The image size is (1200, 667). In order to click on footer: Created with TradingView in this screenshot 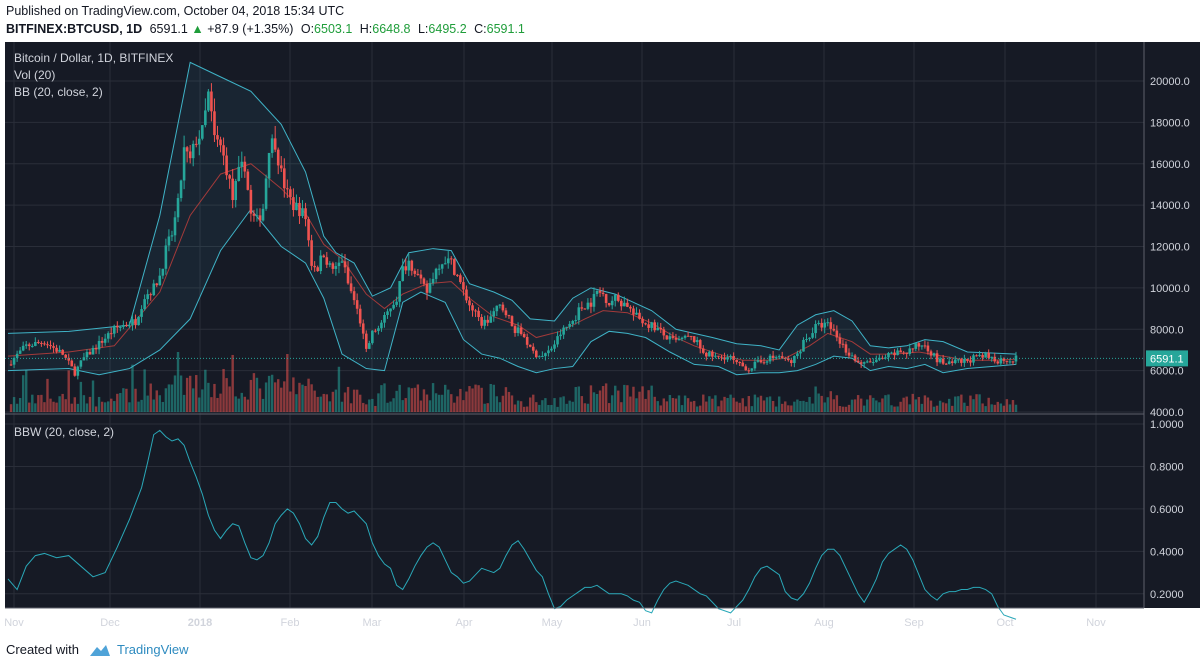, I will do `click(97, 649)`.